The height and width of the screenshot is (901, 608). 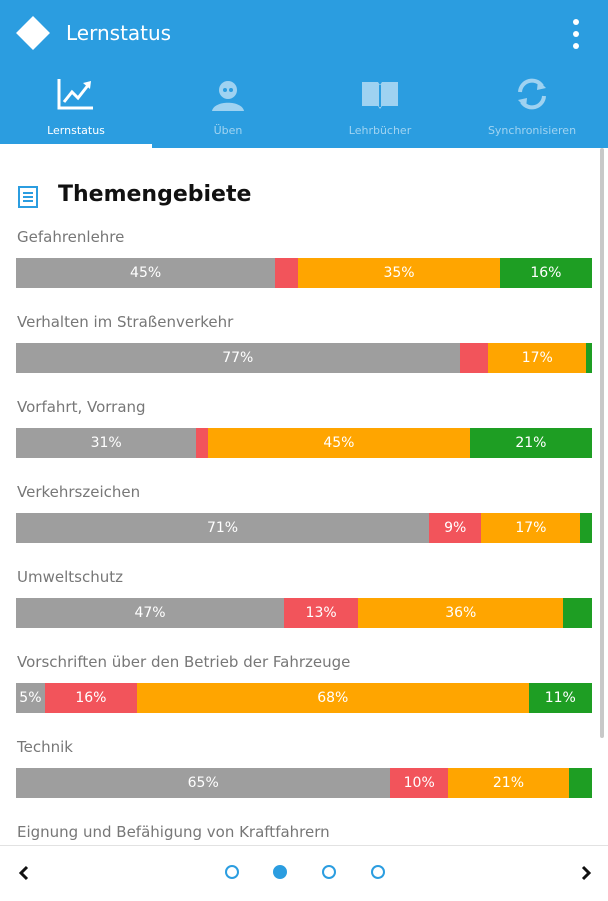 What do you see at coordinates (455, 528) in the screenshot?
I see `bar-segment-red: 9%` at bounding box center [455, 528].